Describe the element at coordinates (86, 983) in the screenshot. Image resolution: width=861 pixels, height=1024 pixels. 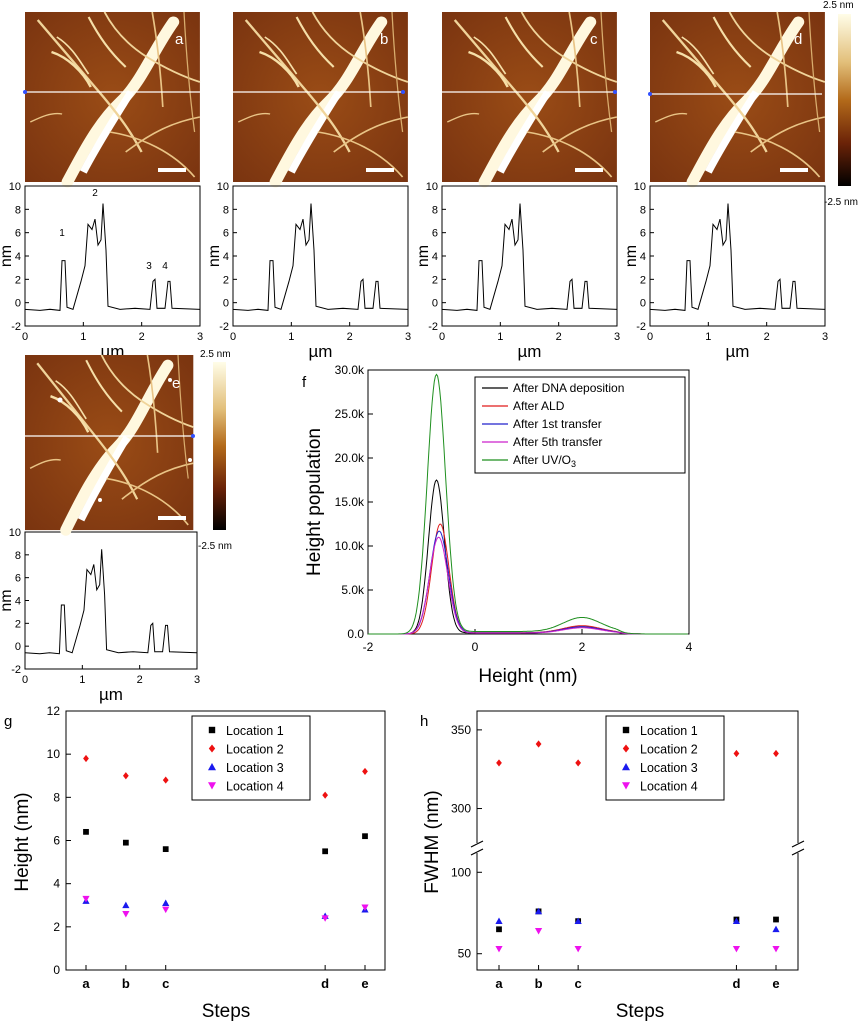
I see `panel-g-x-tick-label: a` at that location.